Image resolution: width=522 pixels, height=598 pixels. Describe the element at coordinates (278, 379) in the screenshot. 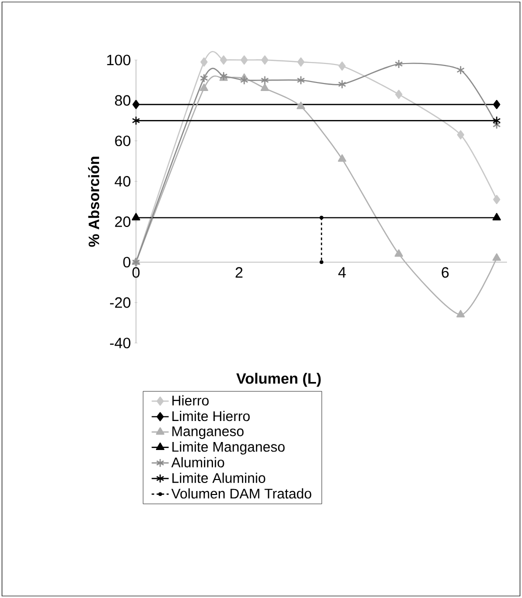

I see `x-axis-title: Volumen (L)` at that location.